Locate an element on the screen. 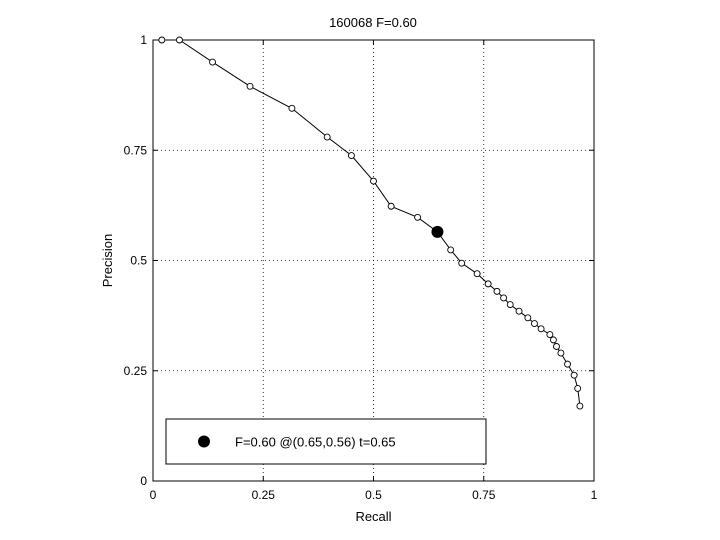  y-tick-label: 0.75 is located at coordinates (136, 150).